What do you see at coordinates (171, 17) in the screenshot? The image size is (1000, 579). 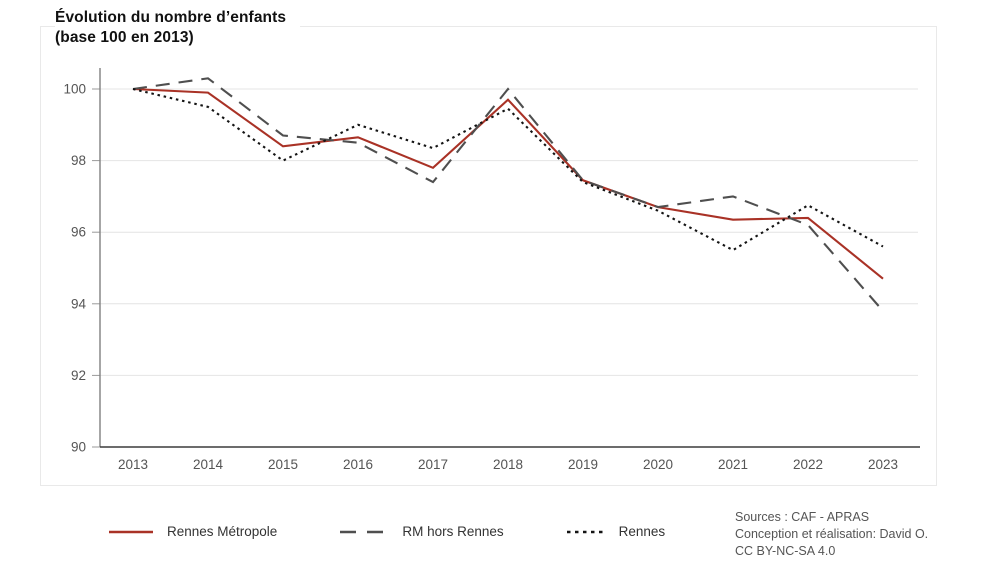 I see `chart-title-line-1: Évolution du nombre d’enfants` at bounding box center [171, 17].